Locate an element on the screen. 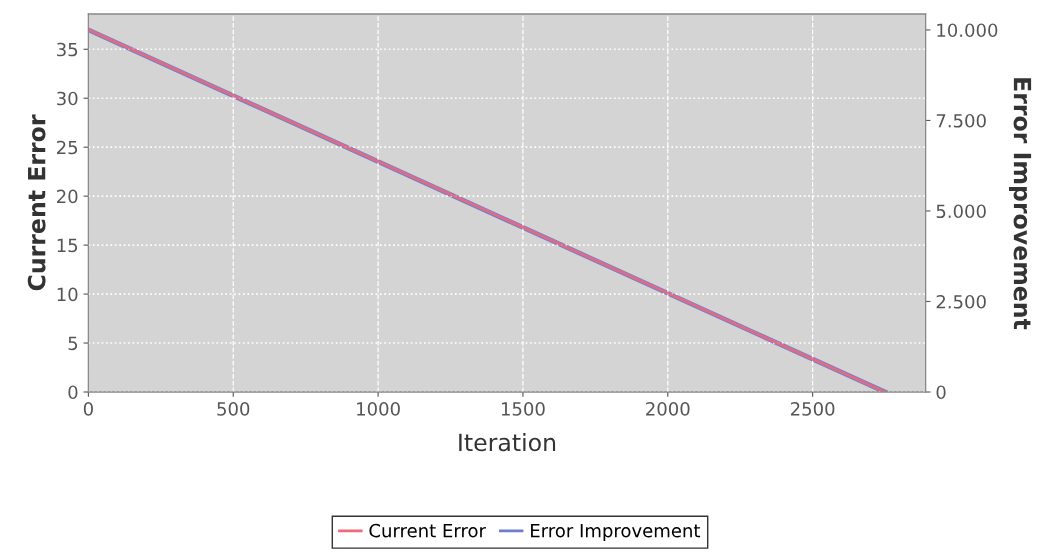 The height and width of the screenshot is (560, 1040). y-tick-label: 35 is located at coordinates (67, 49).